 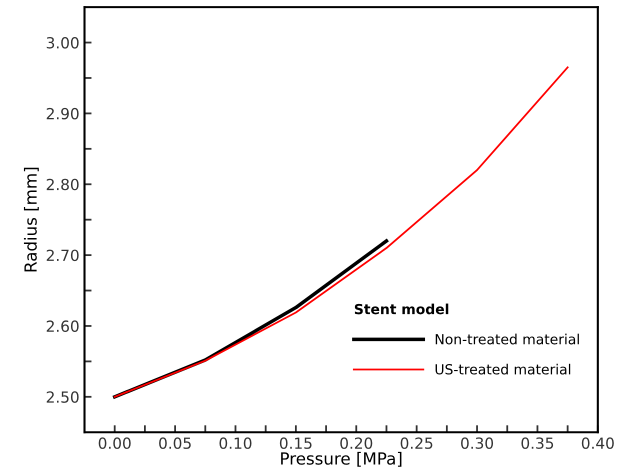 What do you see at coordinates (31, 220) in the screenshot?
I see `y-axis-title: Radius [mm]` at bounding box center [31, 220].